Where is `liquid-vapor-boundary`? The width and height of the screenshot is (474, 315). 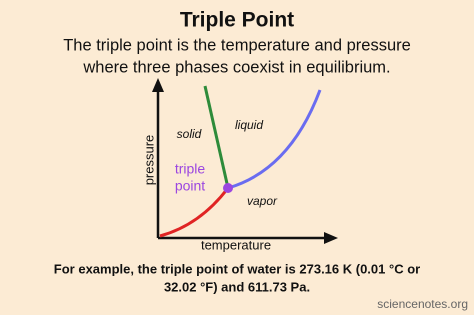
liquid-vapor-boundary is located at coordinates (274, 139).